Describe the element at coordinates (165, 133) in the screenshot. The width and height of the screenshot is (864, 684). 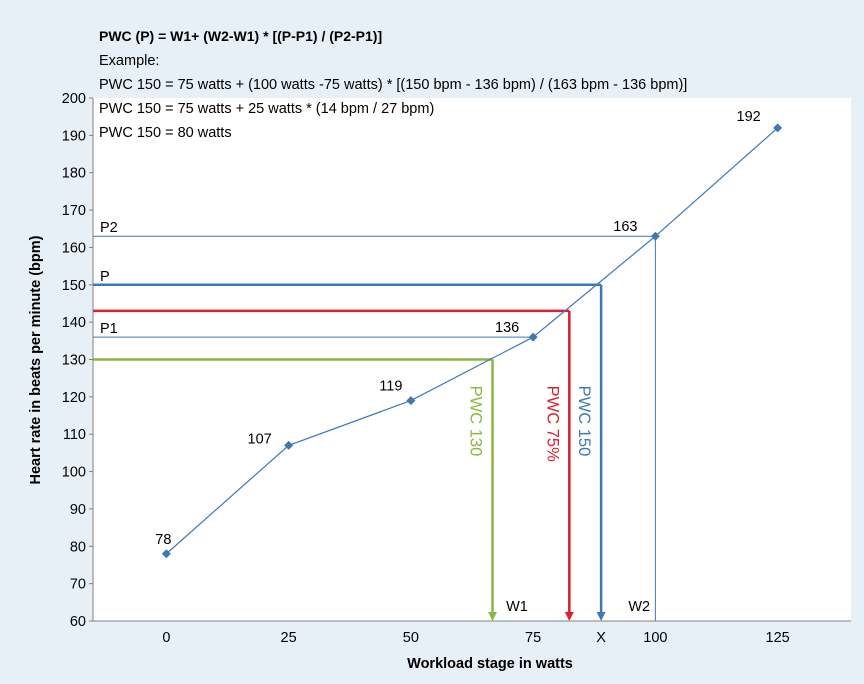
I see `formula-line-5: PWC 150 = 80 watts` at that location.